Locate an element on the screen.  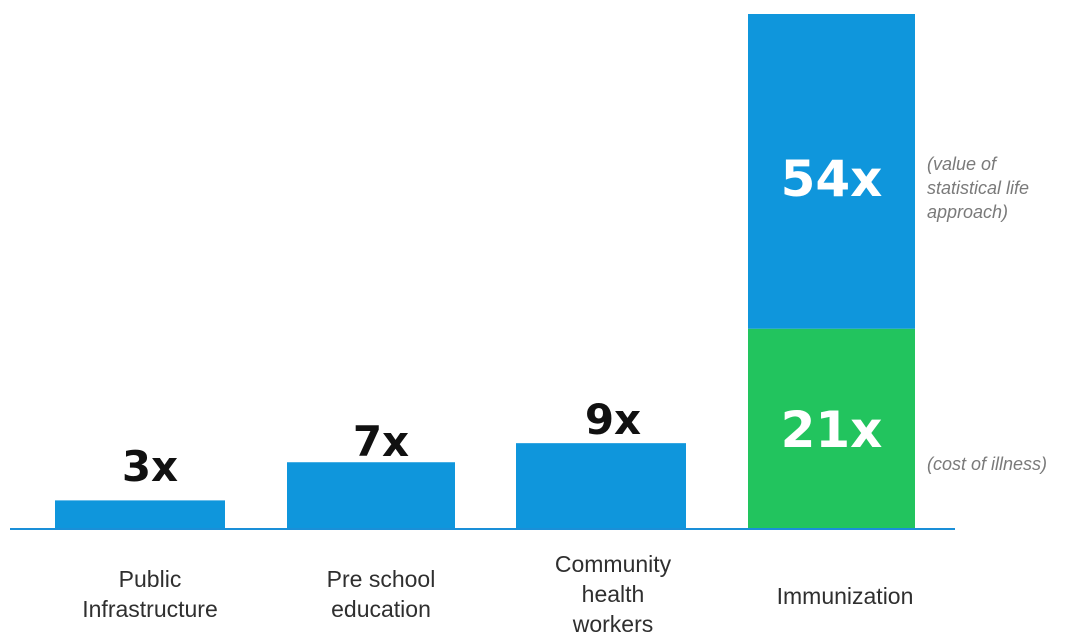
category-label-immunization-line-1: Immunization is located at coordinates (845, 596).